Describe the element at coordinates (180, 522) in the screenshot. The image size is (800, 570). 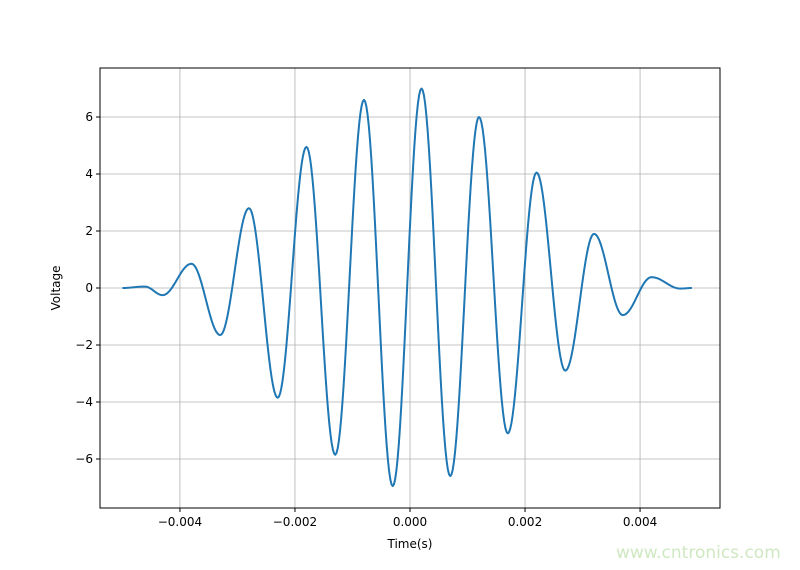
I see `x-tick-label: −0.004` at that location.